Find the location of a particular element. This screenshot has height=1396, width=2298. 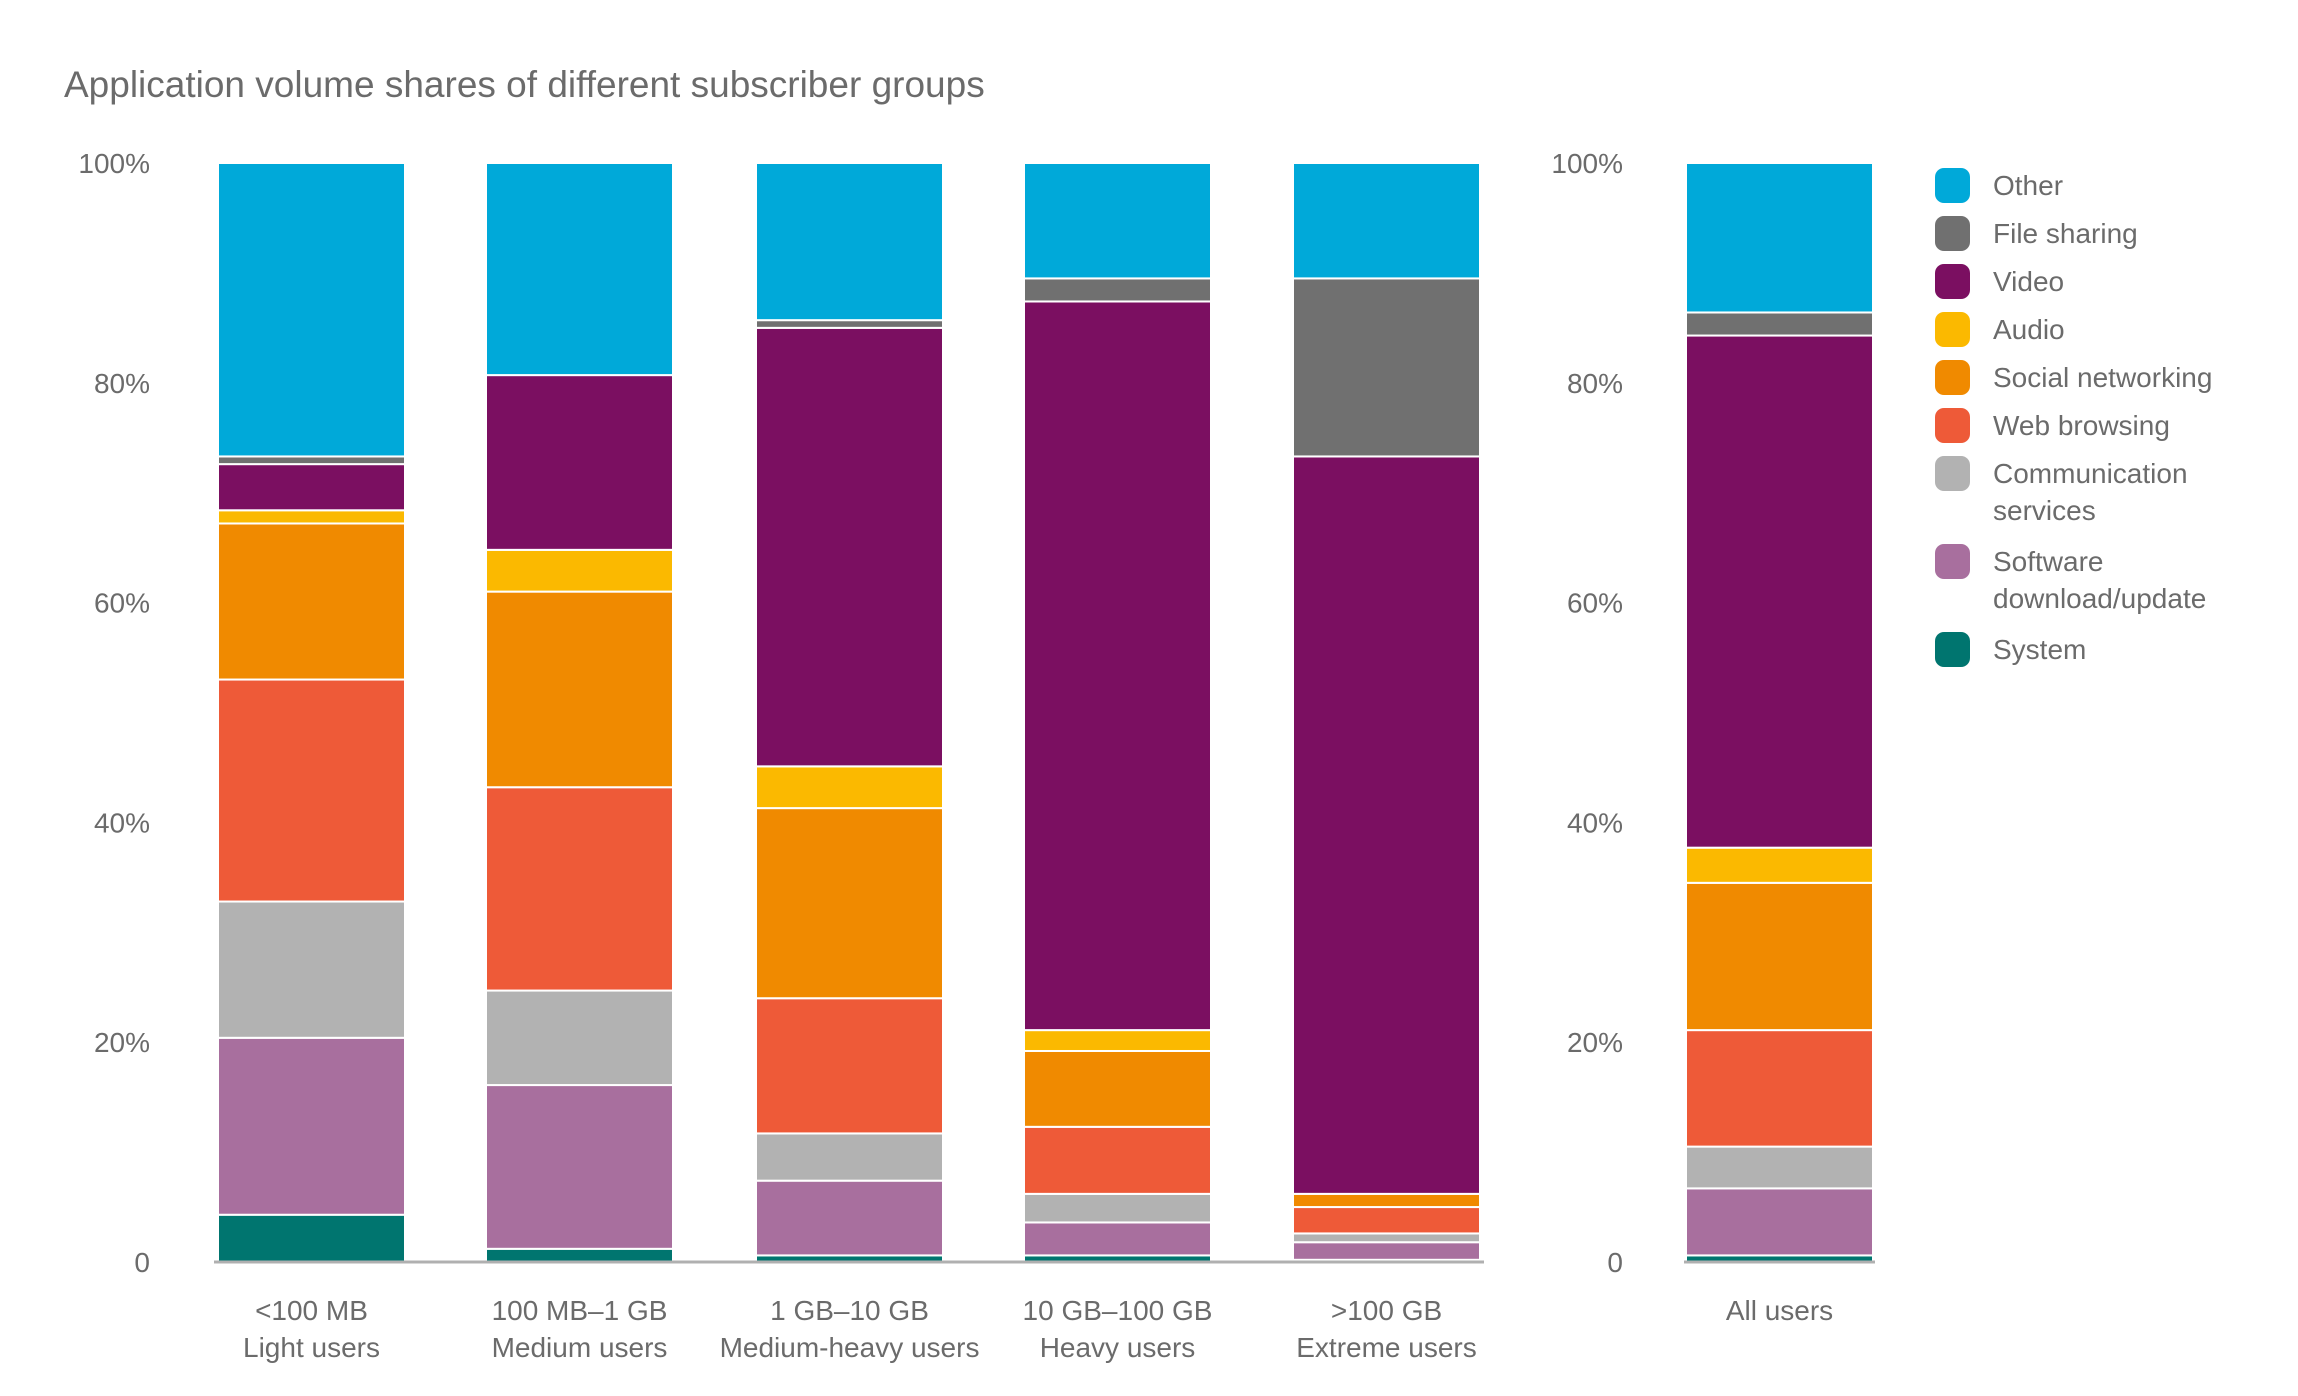

legend-label: download/update is located at coordinates (2099, 598).